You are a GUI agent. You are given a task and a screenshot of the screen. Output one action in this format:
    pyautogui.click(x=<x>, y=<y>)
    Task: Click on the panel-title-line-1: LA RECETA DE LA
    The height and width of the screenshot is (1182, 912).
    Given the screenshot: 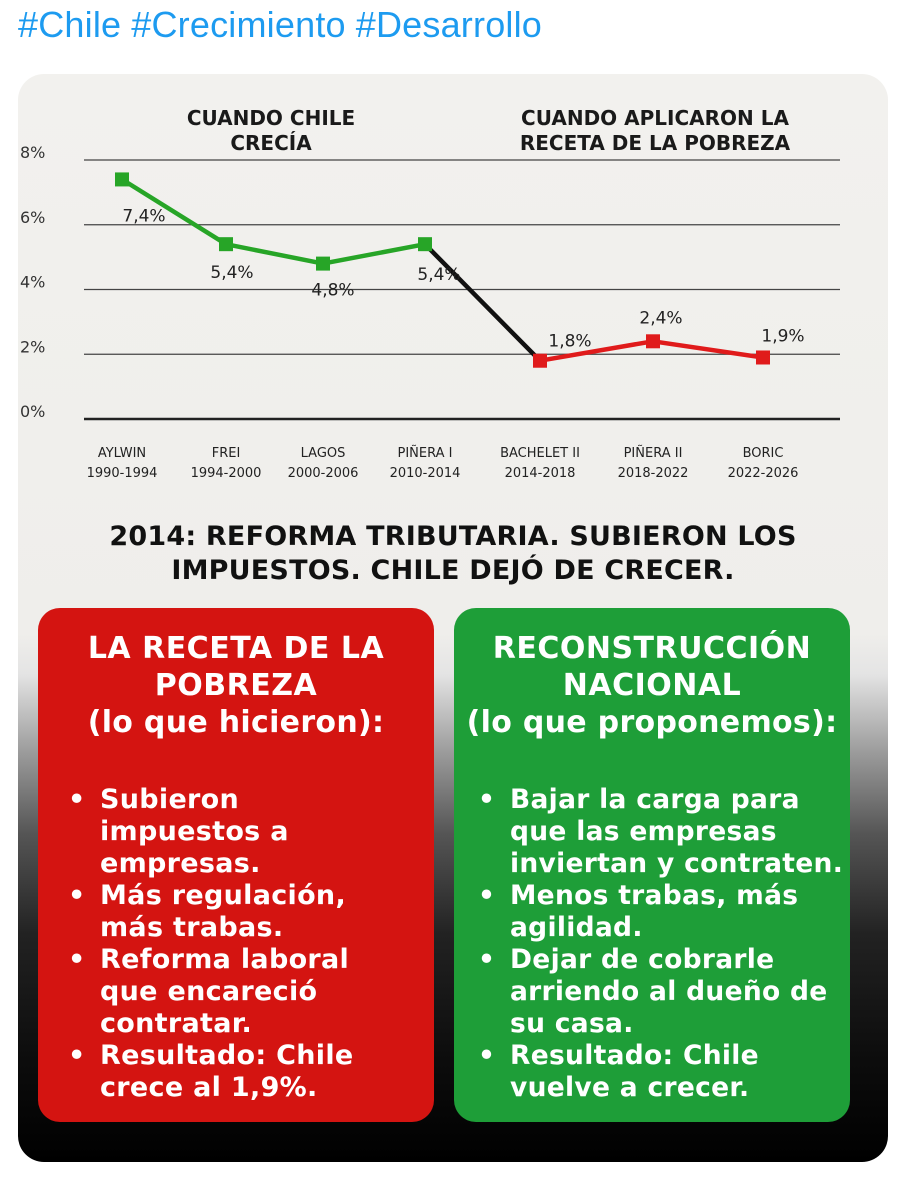 What is the action you would take?
    pyautogui.click(x=236, y=648)
    